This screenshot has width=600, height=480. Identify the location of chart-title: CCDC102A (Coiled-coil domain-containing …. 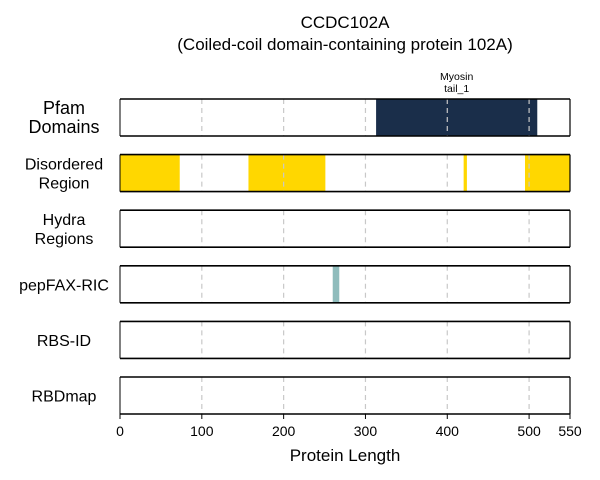
(344, 33).